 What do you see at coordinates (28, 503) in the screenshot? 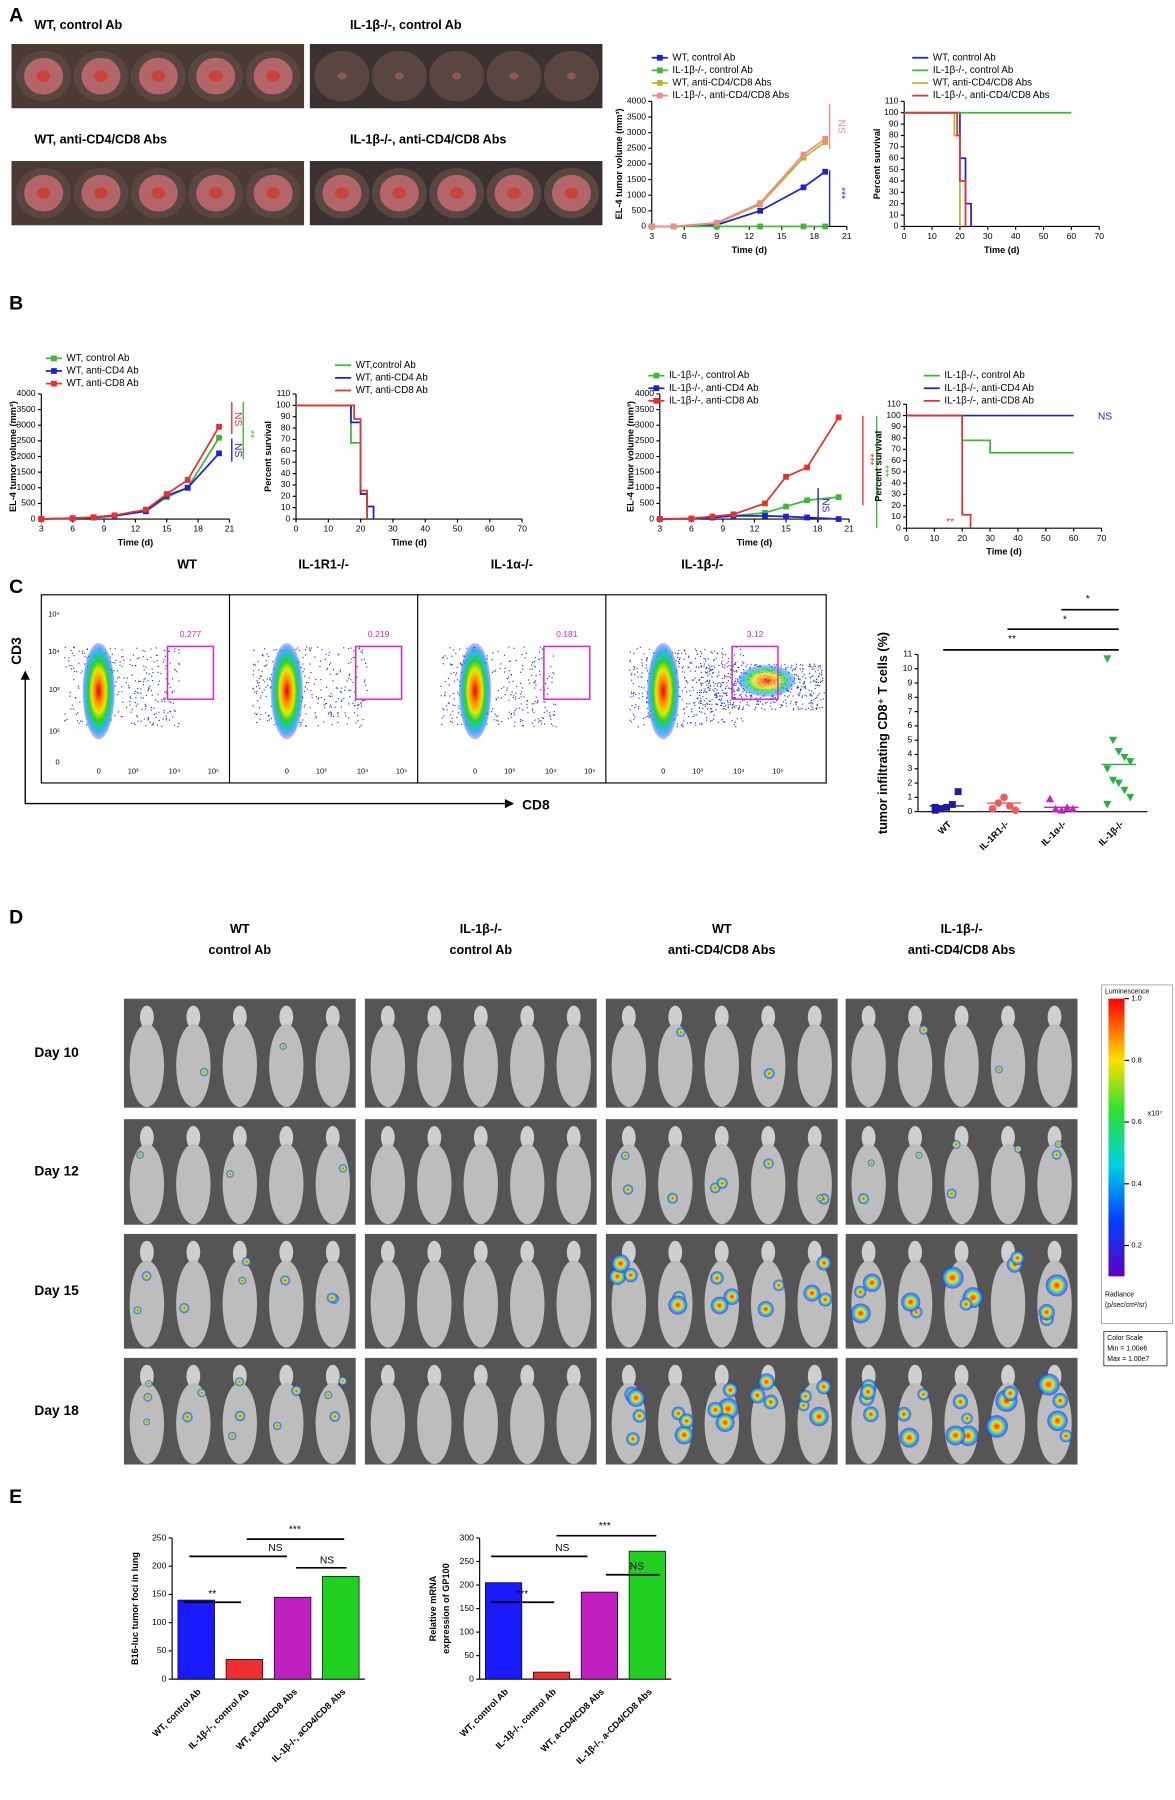
I see `y-tick-label: 500` at bounding box center [28, 503].